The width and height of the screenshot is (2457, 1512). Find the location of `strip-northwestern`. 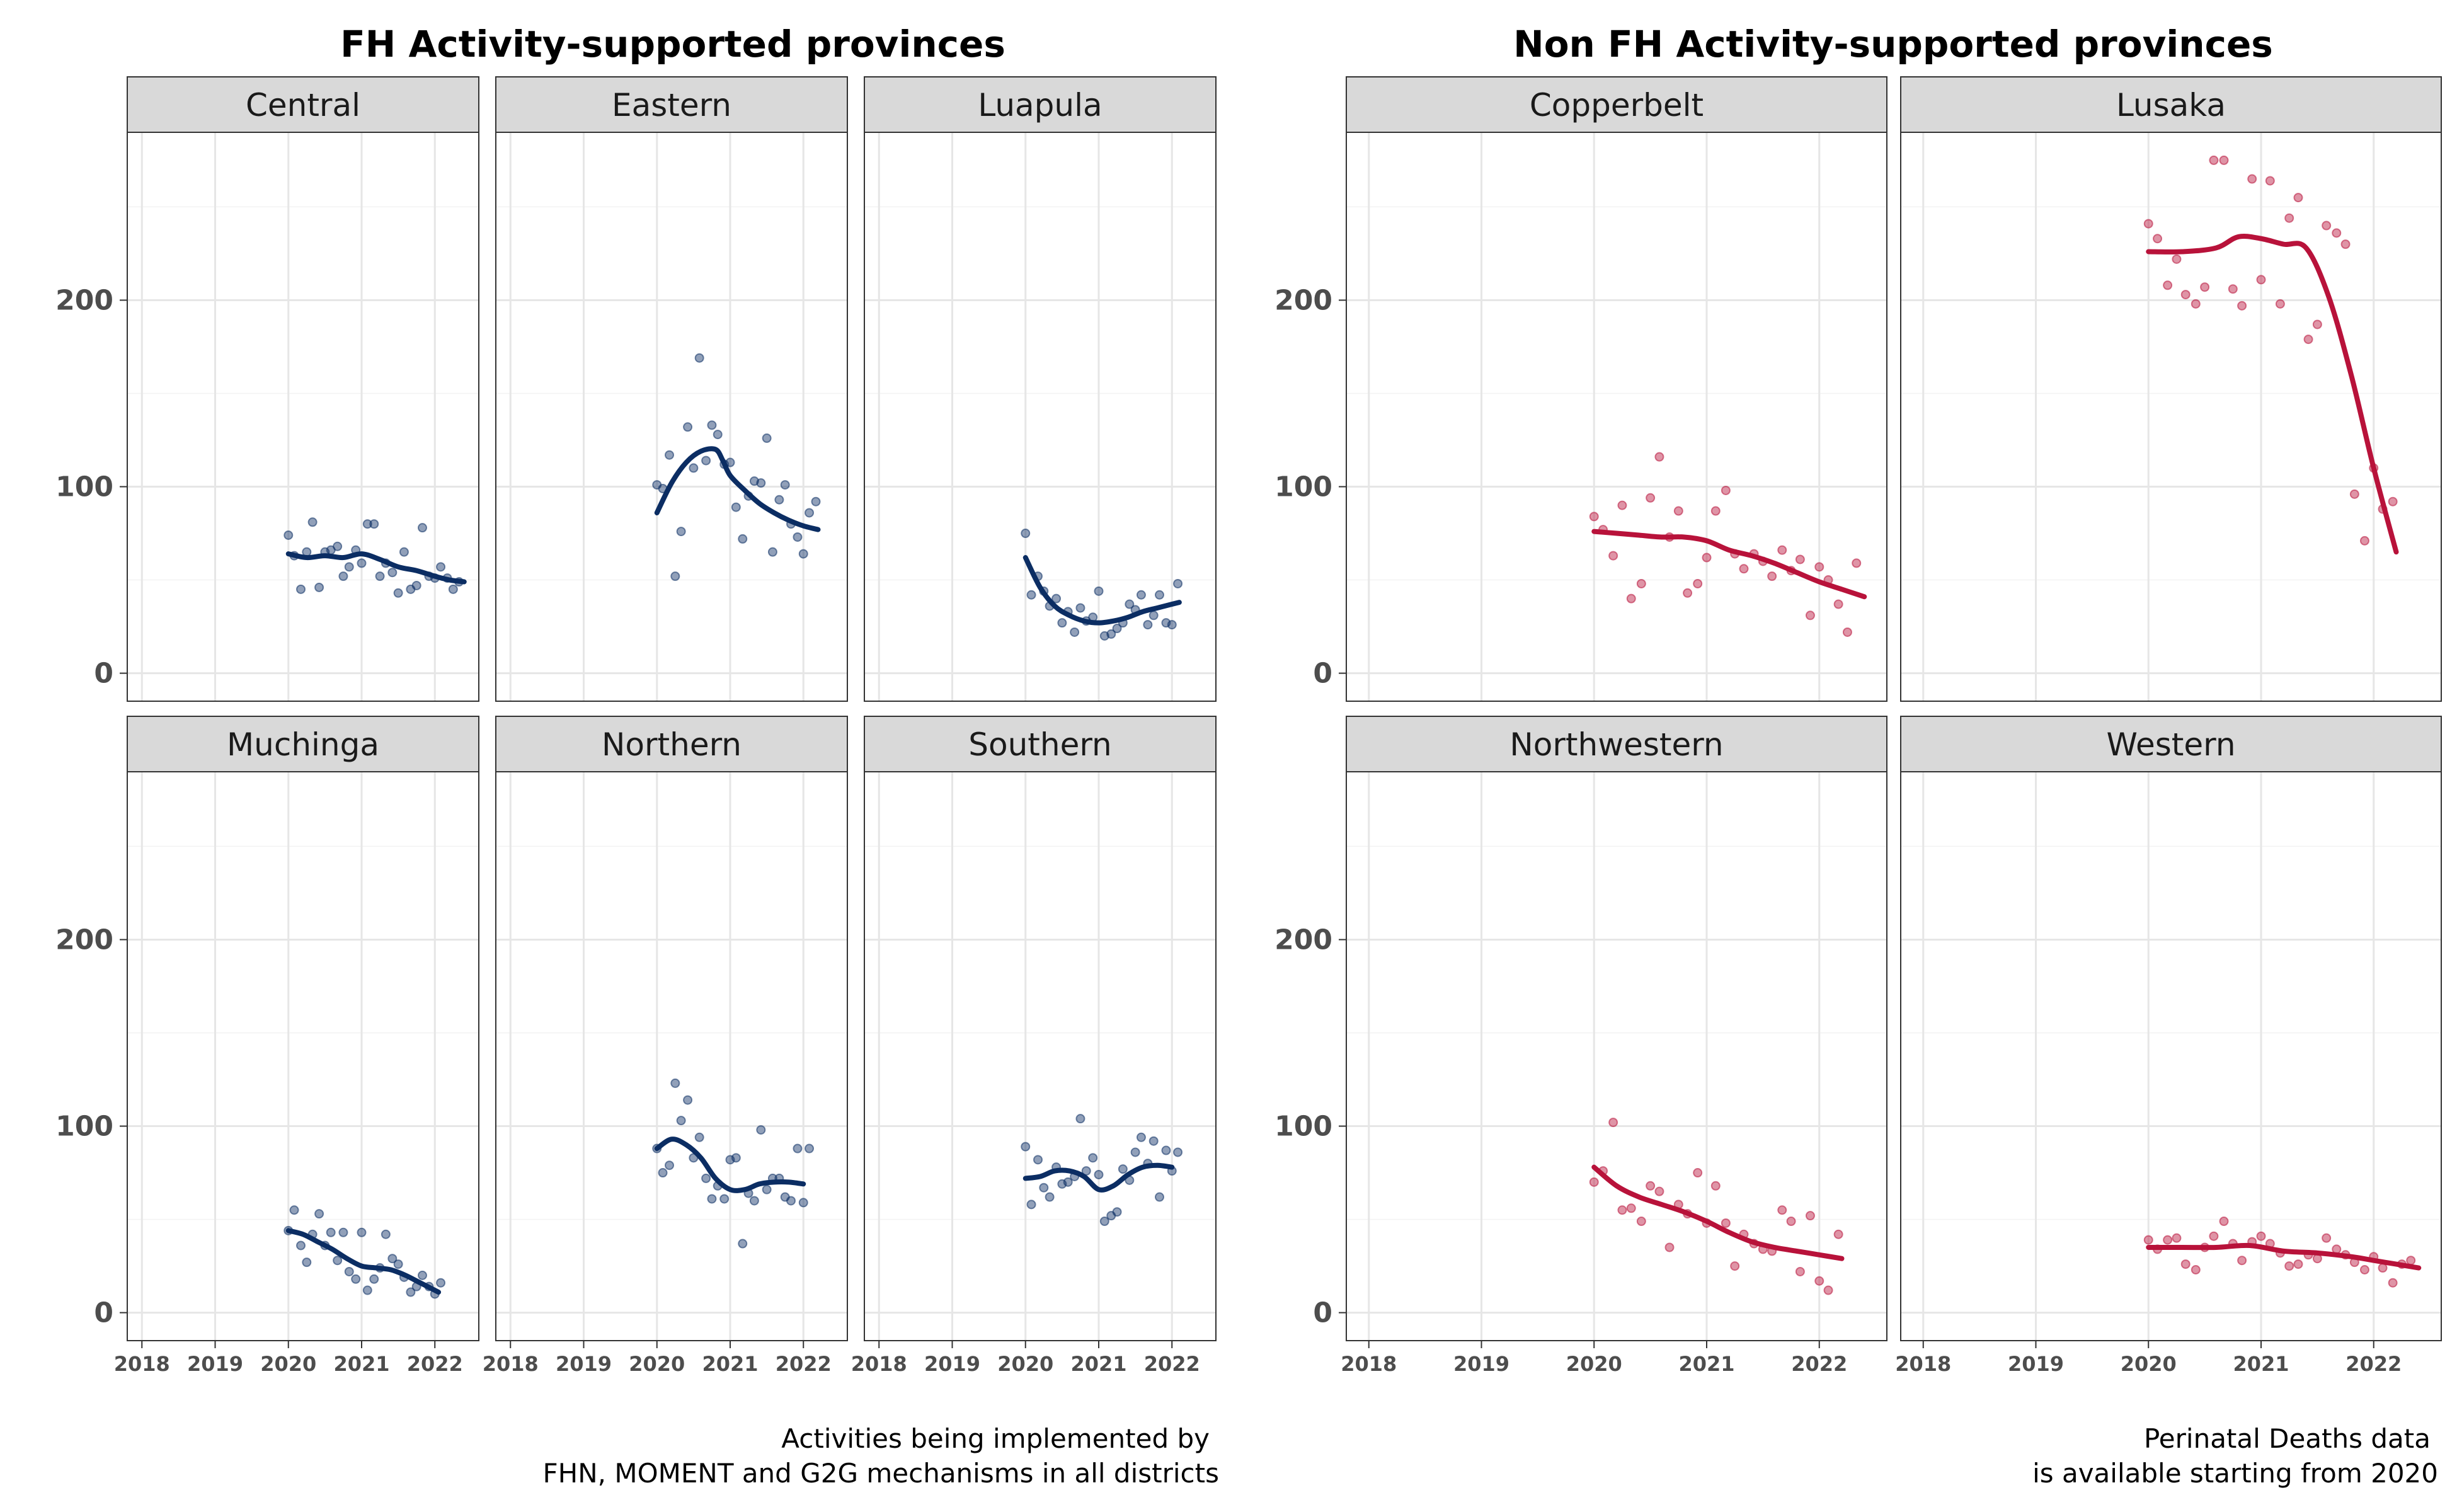

strip-northwestern is located at coordinates (1616, 744).